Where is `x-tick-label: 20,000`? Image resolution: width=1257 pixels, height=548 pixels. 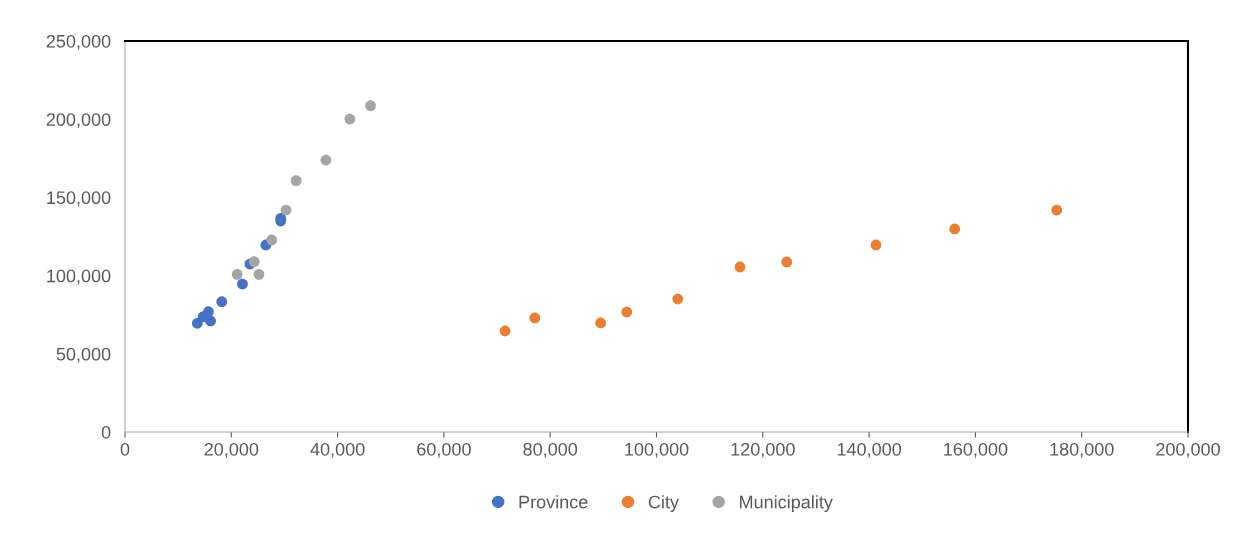 x-tick-label: 20,000 is located at coordinates (231, 450).